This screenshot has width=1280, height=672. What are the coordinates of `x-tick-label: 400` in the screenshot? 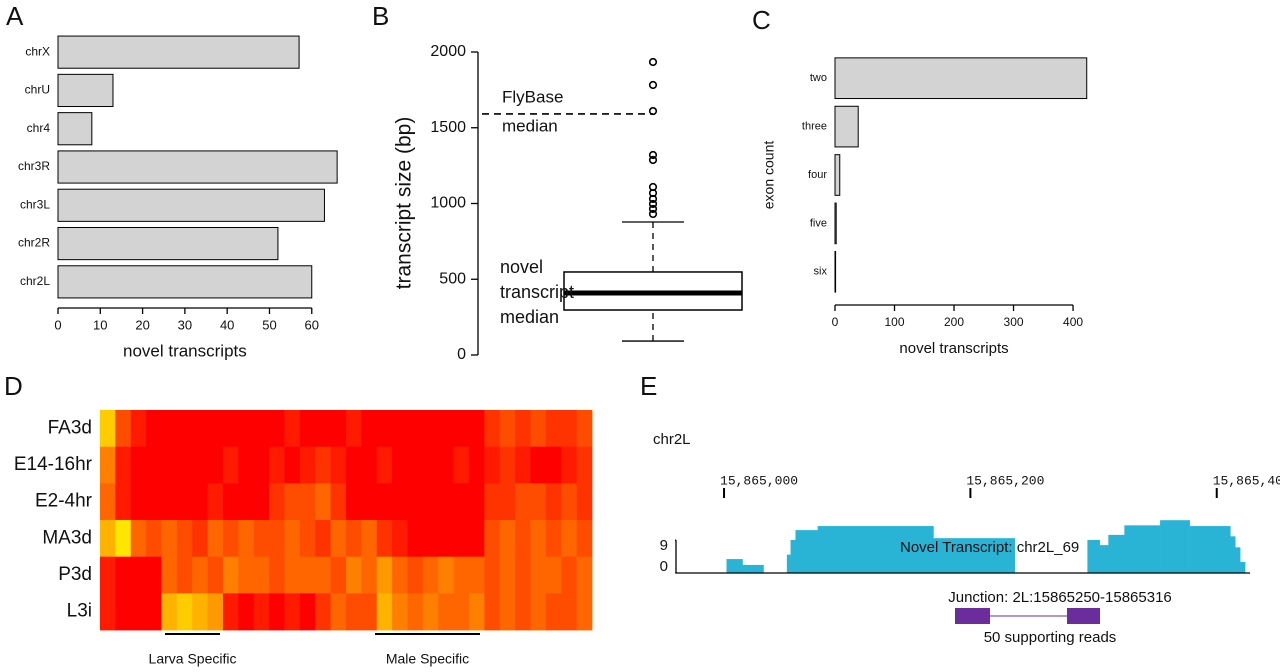 It's located at (1073, 322).